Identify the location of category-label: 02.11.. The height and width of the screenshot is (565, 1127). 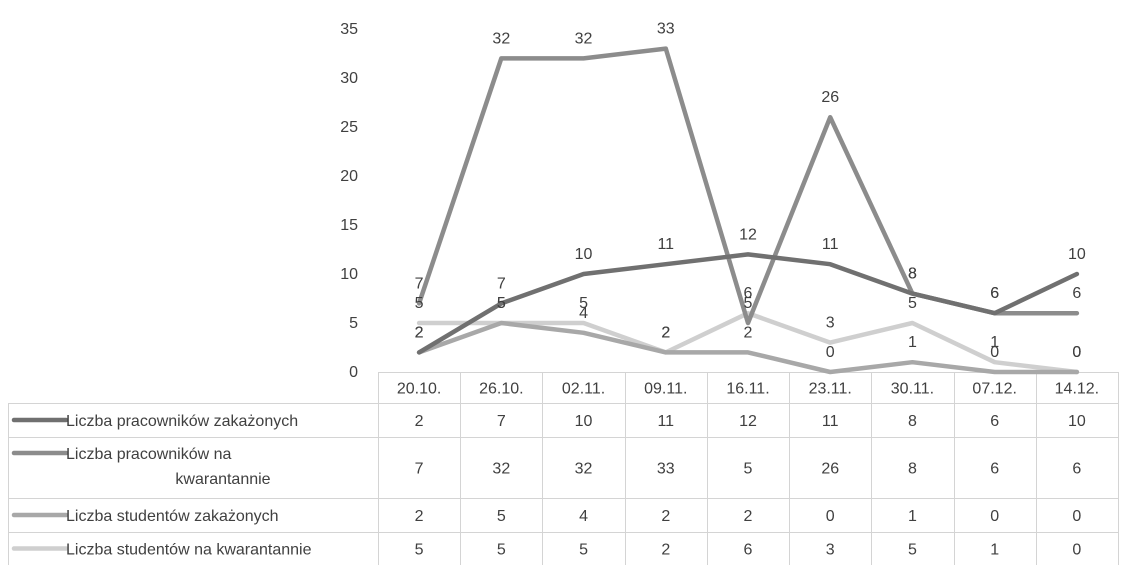
(583, 389).